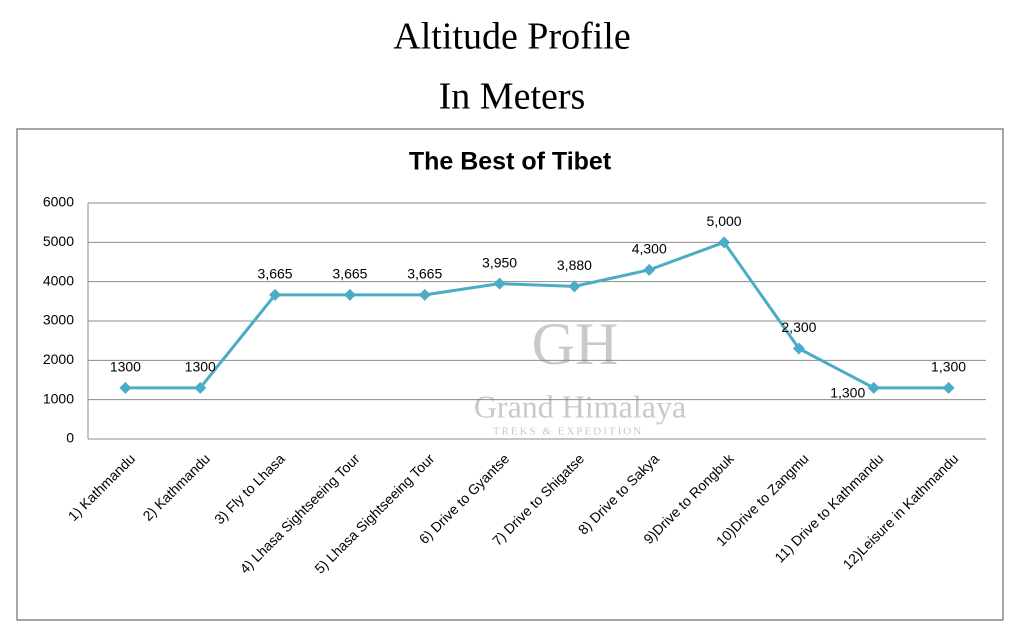 This screenshot has height=643, width=1024. Describe the element at coordinates (511, 37) in the screenshot. I see `page-heading: Altitude Profile` at that location.